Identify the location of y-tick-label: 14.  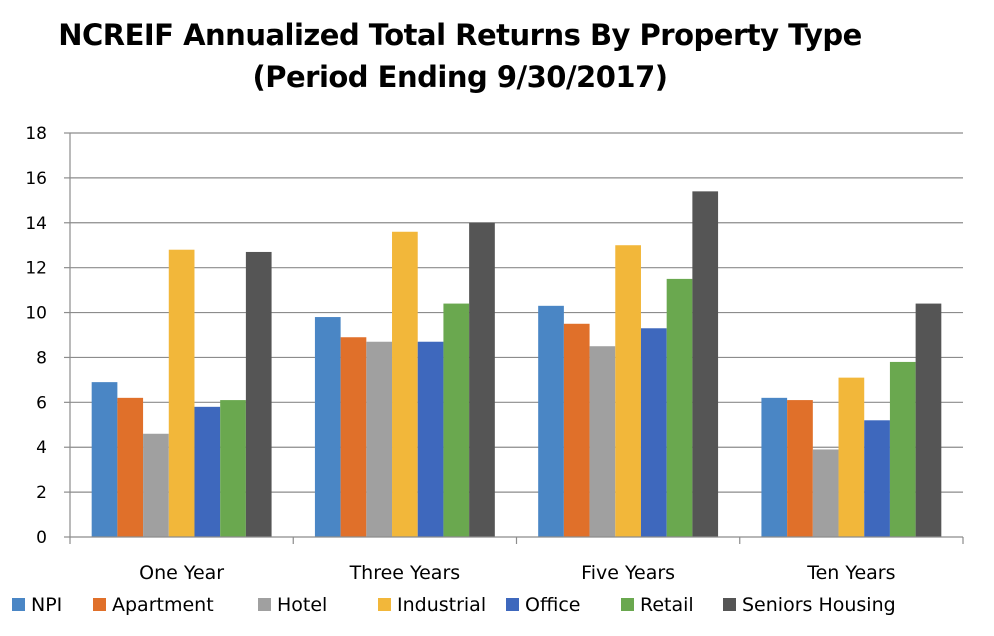
(36, 224).